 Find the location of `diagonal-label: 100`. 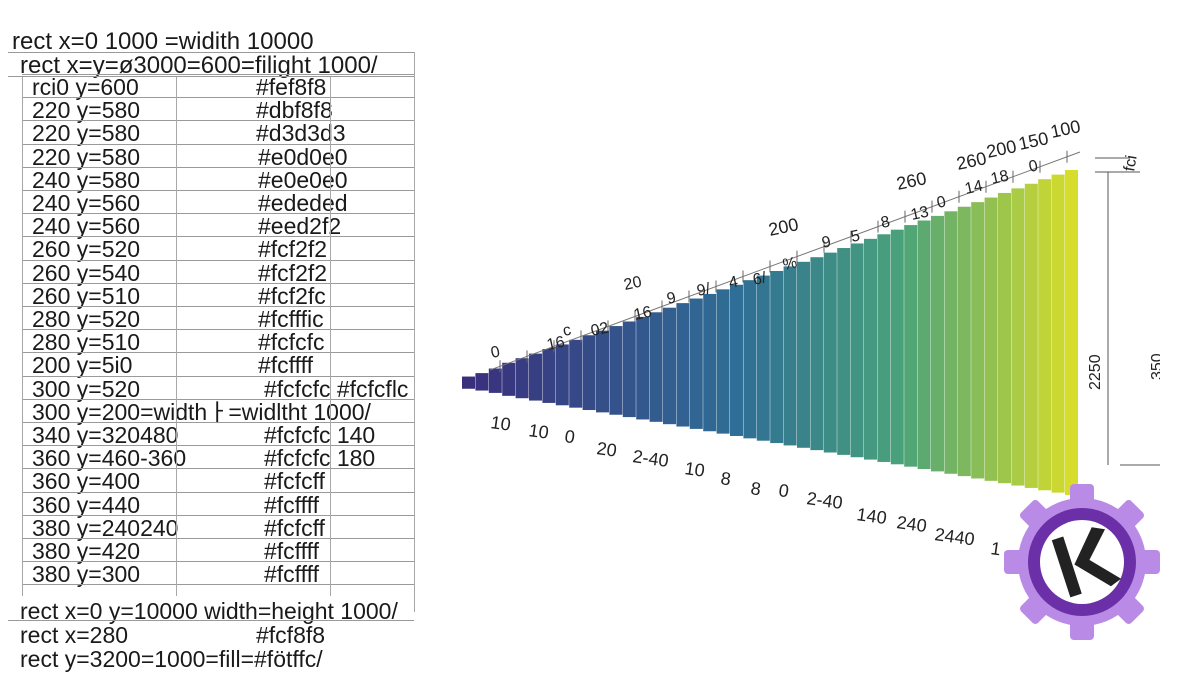

diagonal-label: 100 is located at coordinates (1066, 129).